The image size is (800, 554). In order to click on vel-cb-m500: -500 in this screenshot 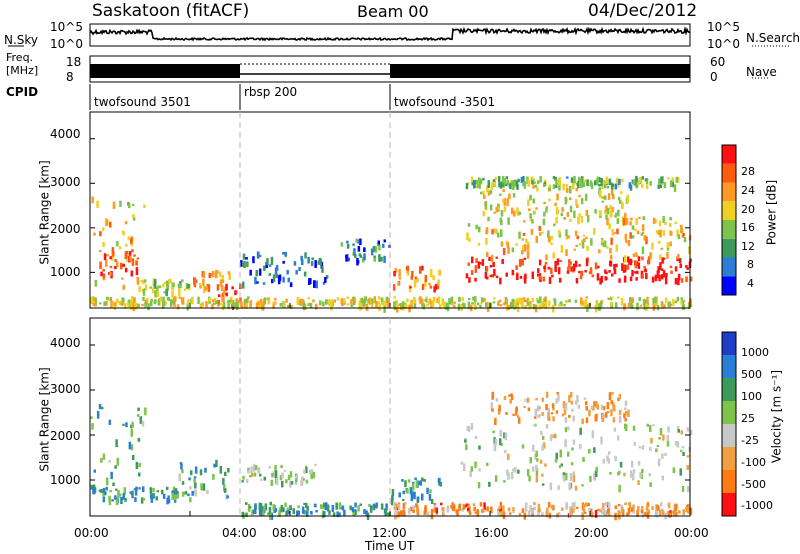, I will do `click(753, 484)`.